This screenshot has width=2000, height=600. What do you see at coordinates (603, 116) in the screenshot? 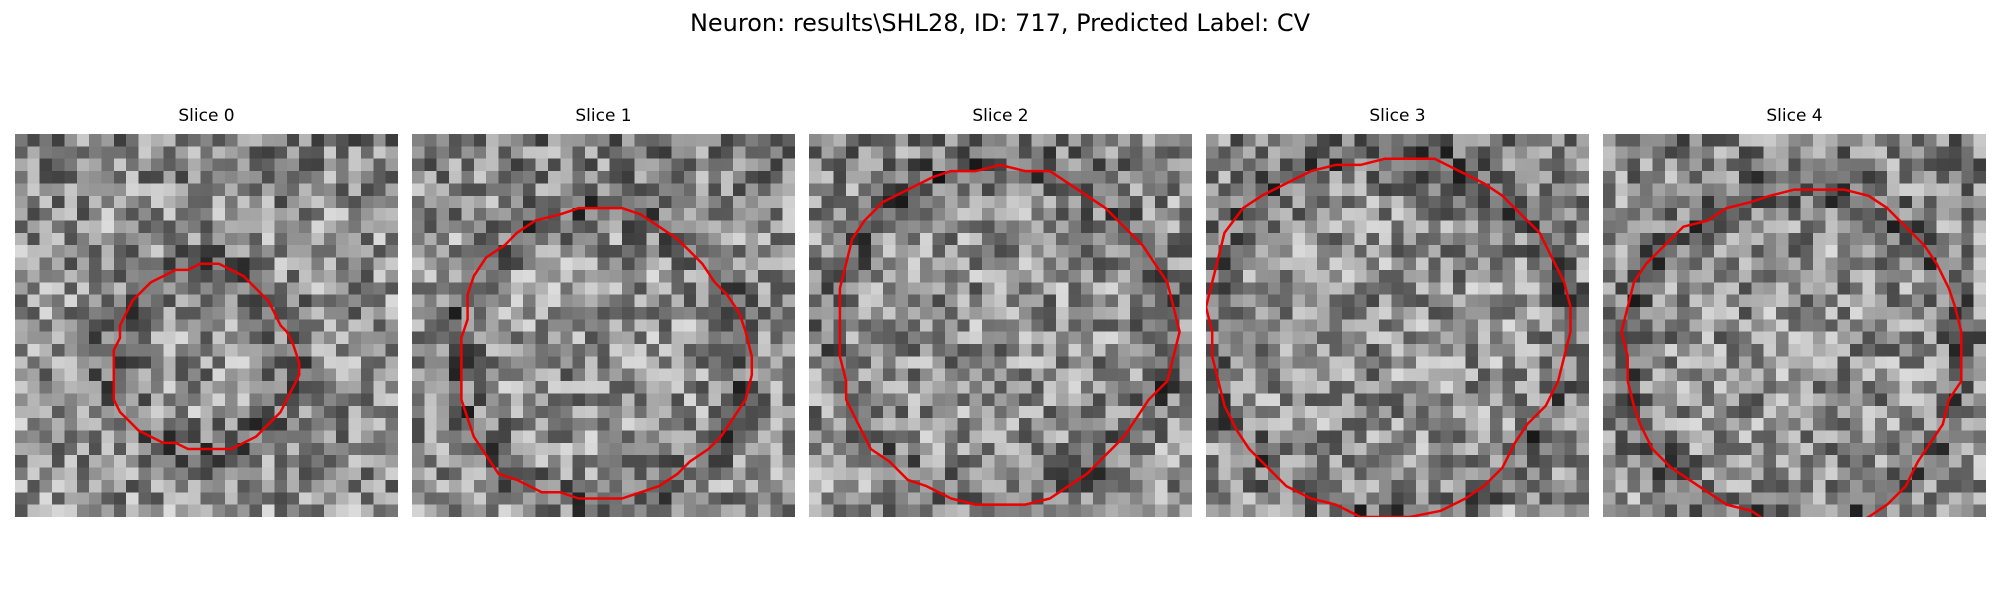
I see `slice-title-1: Slice 1` at bounding box center [603, 116].